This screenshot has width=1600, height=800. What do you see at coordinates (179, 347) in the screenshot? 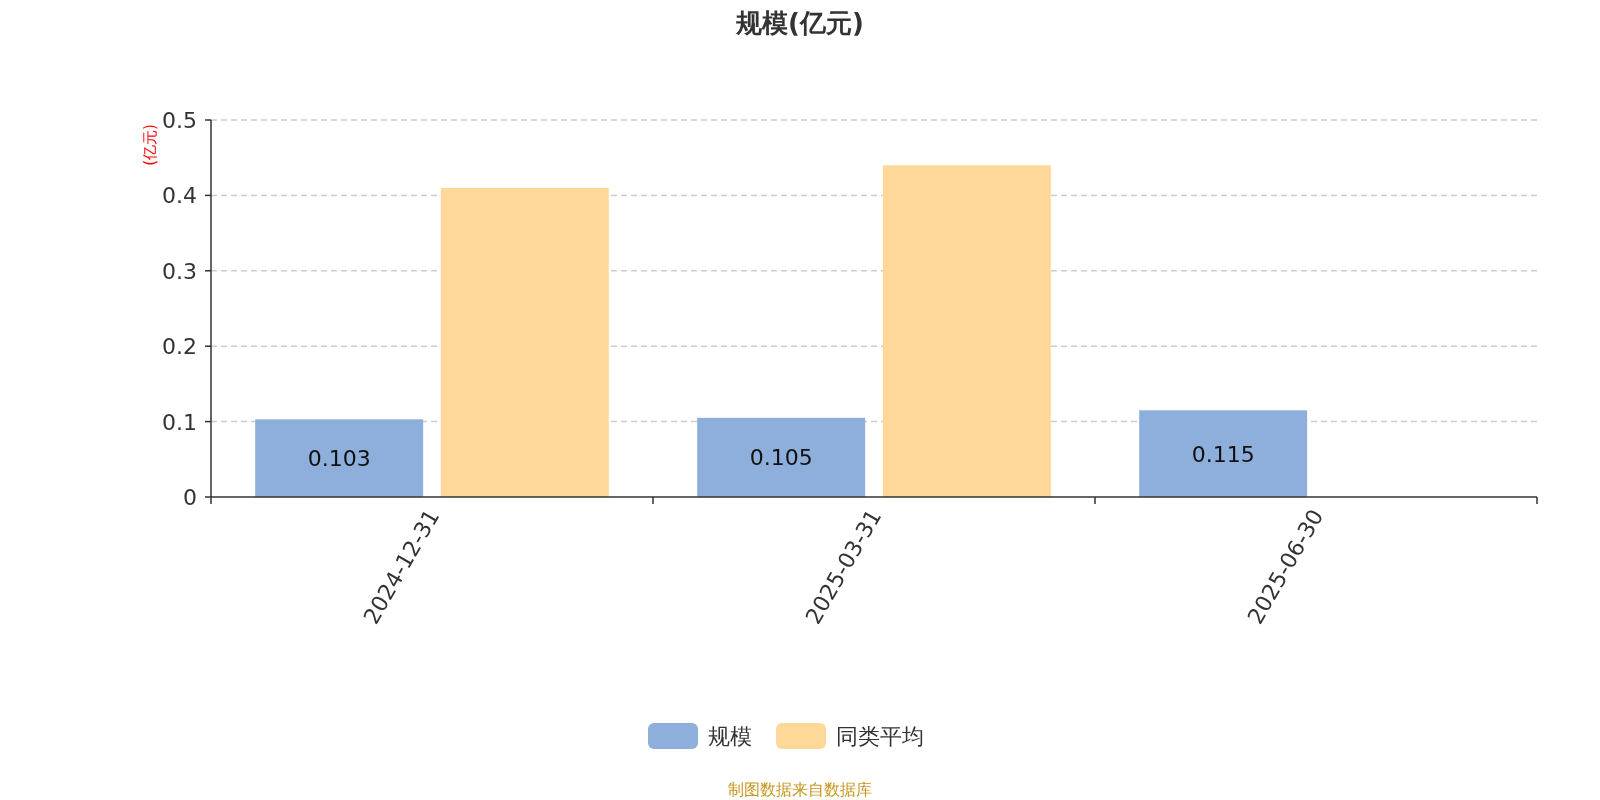
I see `y-tick-label: 0.2` at bounding box center [179, 347].